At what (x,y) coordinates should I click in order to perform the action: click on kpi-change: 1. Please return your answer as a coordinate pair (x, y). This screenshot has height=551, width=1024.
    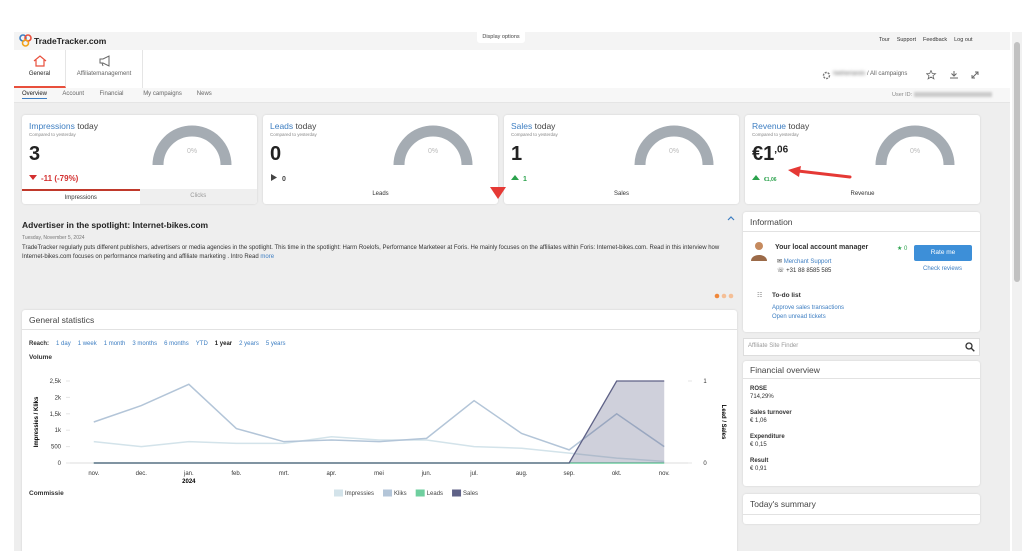
    Looking at the image, I should click on (519, 178).